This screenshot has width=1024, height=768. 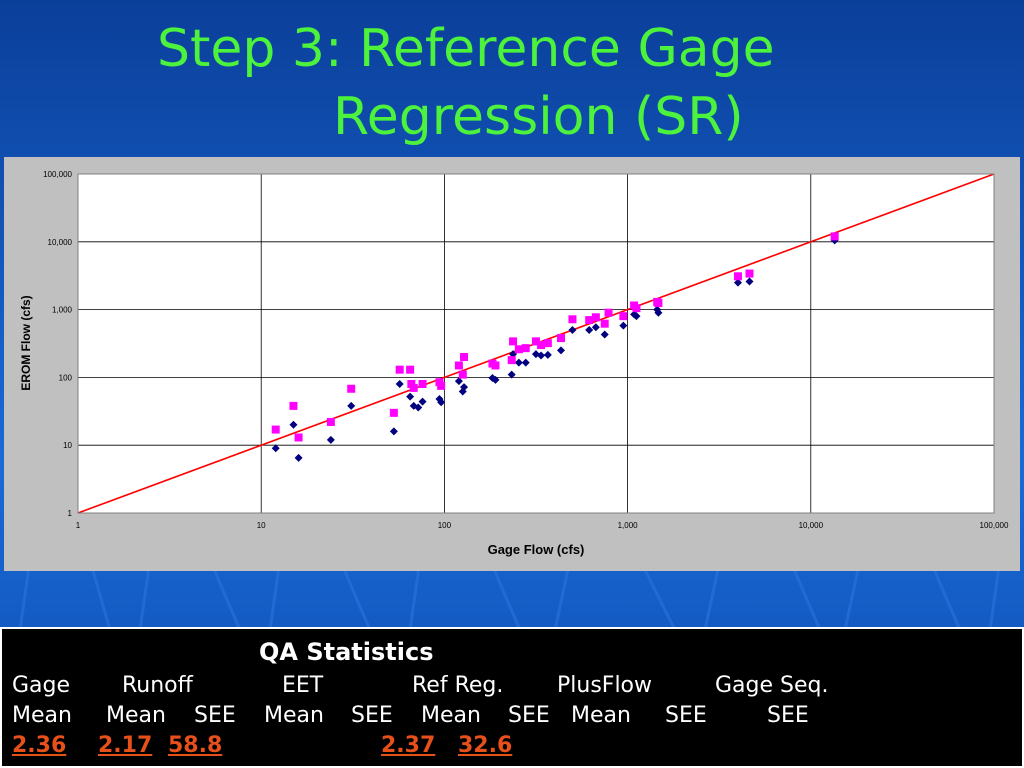 I want to click on qa-group-plusflow: PlusFlow, so click(x=605, y=685).